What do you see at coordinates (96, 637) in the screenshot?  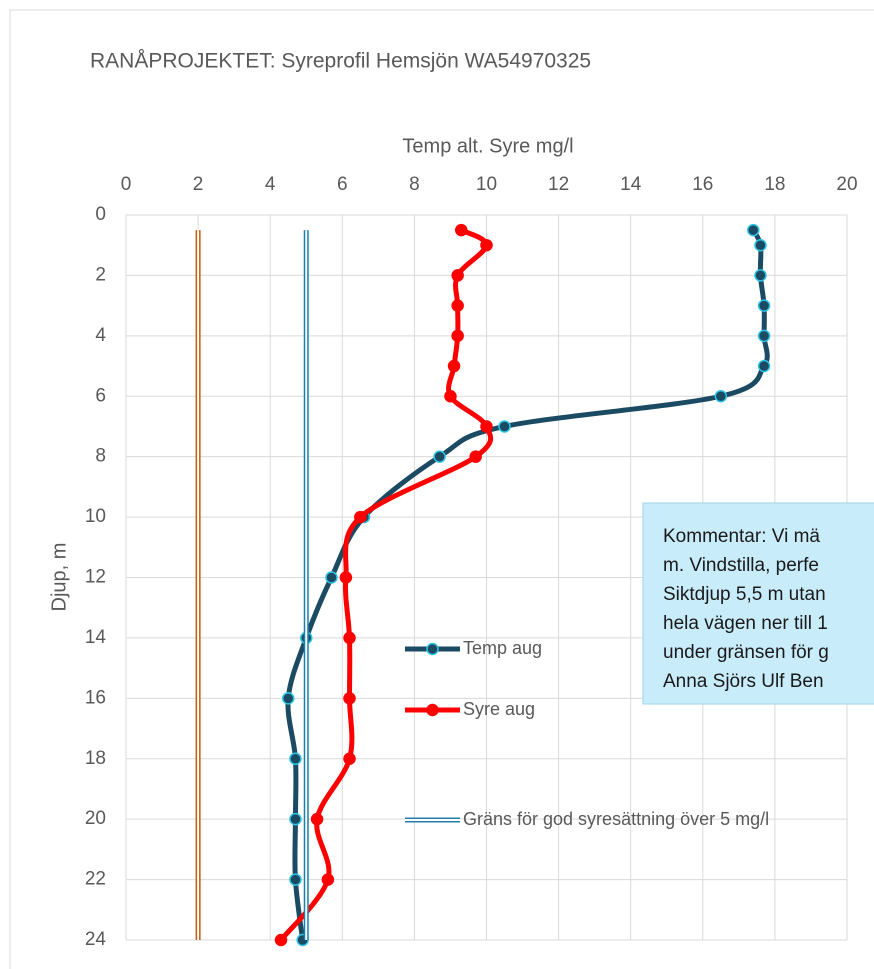 I see `y-tick-label: 14` at bounding box center [96, 637].